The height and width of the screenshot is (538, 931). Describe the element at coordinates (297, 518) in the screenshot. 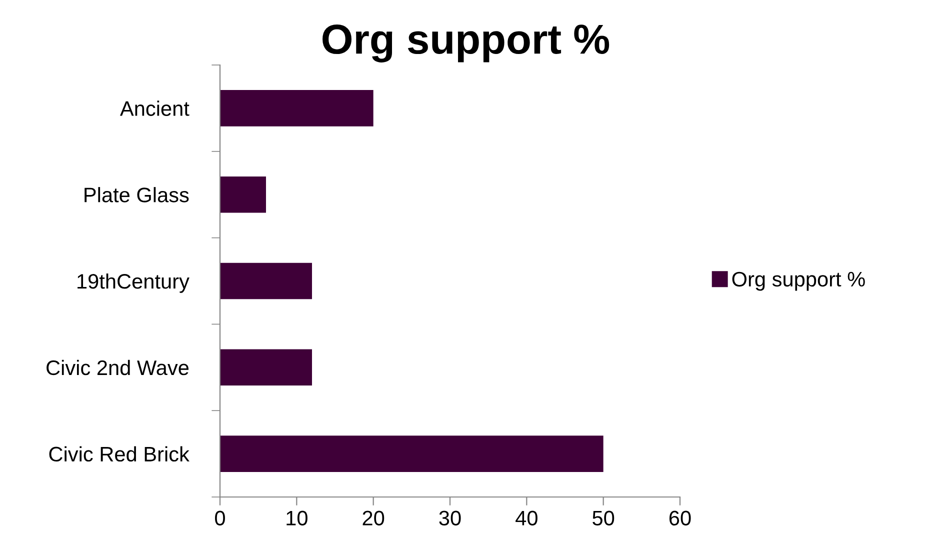

I see `x-tick-label: 10` at that location.